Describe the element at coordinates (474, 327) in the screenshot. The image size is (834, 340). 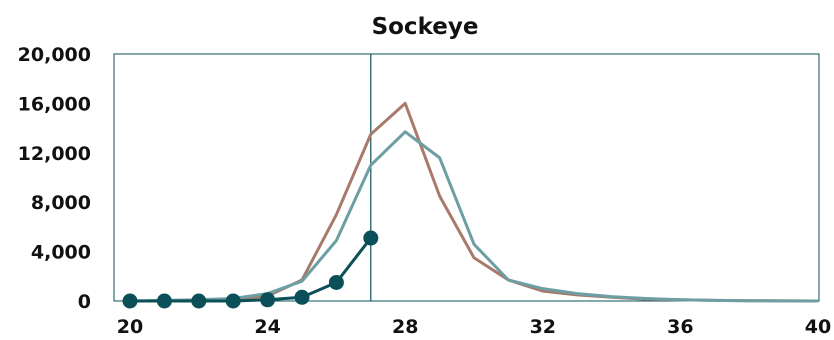
I see `x-tick-labels: 20 24 28 32 36 40` at that location.